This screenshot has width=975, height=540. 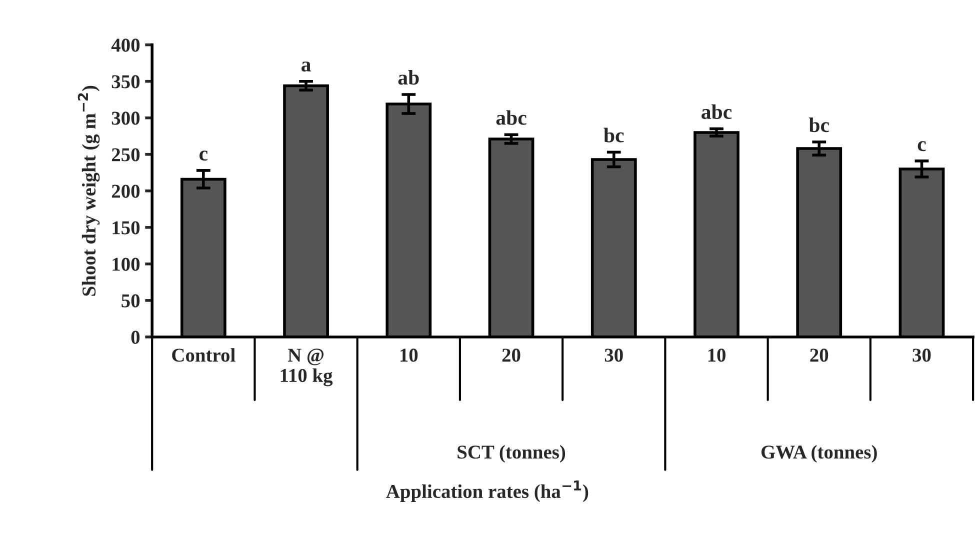 What do you see at coordinates (131, 301) in the screenshot?
I see `y-tick-label: 50` at bounding box center [131, 301].